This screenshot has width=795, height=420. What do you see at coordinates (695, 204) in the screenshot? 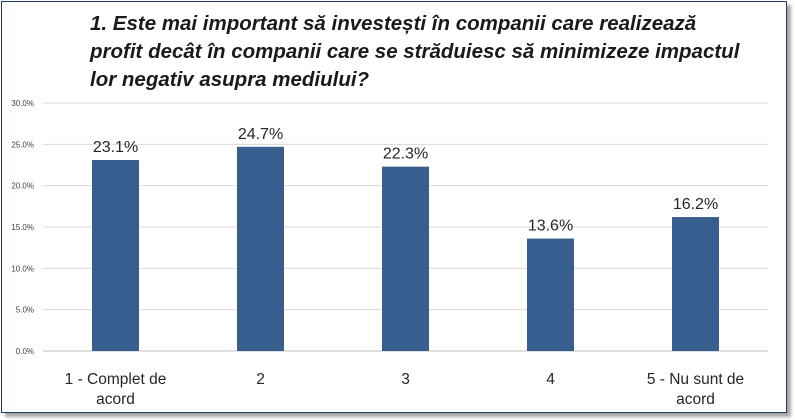
I see `data-label: 16.2%` at bounding box center [695, 204].